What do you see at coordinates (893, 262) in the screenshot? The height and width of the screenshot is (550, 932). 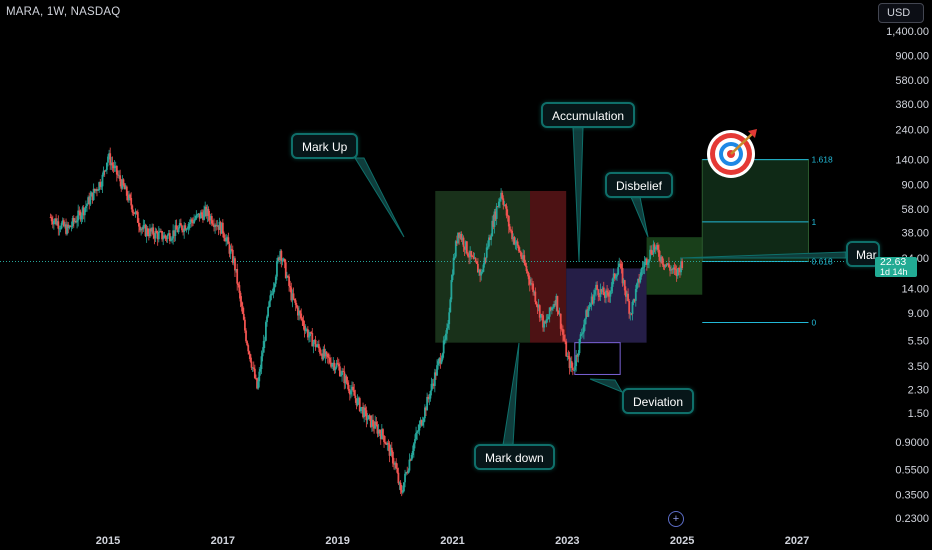 I see `current-price-value: 22.63` at bounding box center [893, 262].